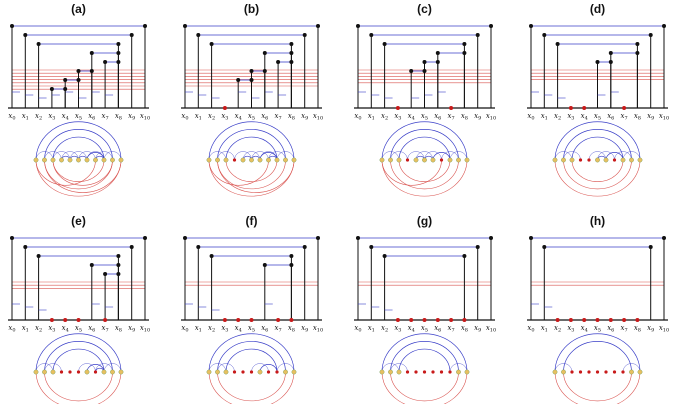 Image resolution: width=685 pixels, height=404 pixels. Describe the element at coordinates (266, 331) in the screenshot. I see `axis-label-subscript: 6` at that location.